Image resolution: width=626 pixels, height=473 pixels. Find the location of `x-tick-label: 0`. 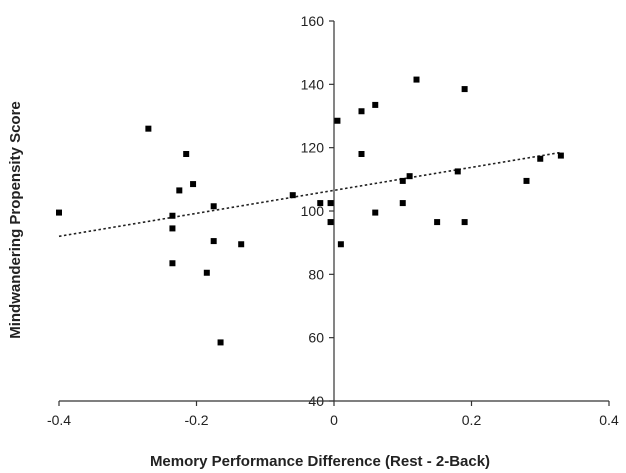

x-tick-label: 0 is located at coordinates (334, 420).